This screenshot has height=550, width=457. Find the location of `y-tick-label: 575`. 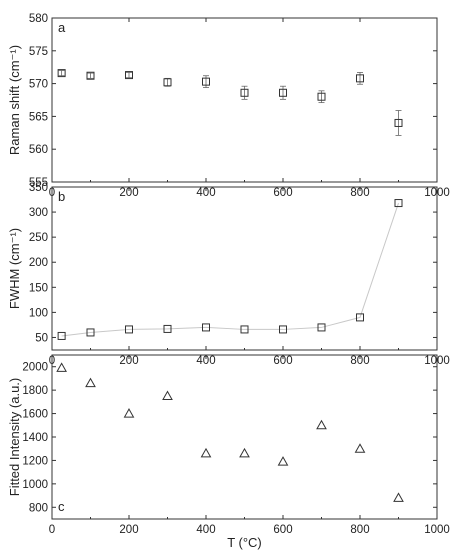

y-tick-label: 575 is located at coordinates (38, 52).